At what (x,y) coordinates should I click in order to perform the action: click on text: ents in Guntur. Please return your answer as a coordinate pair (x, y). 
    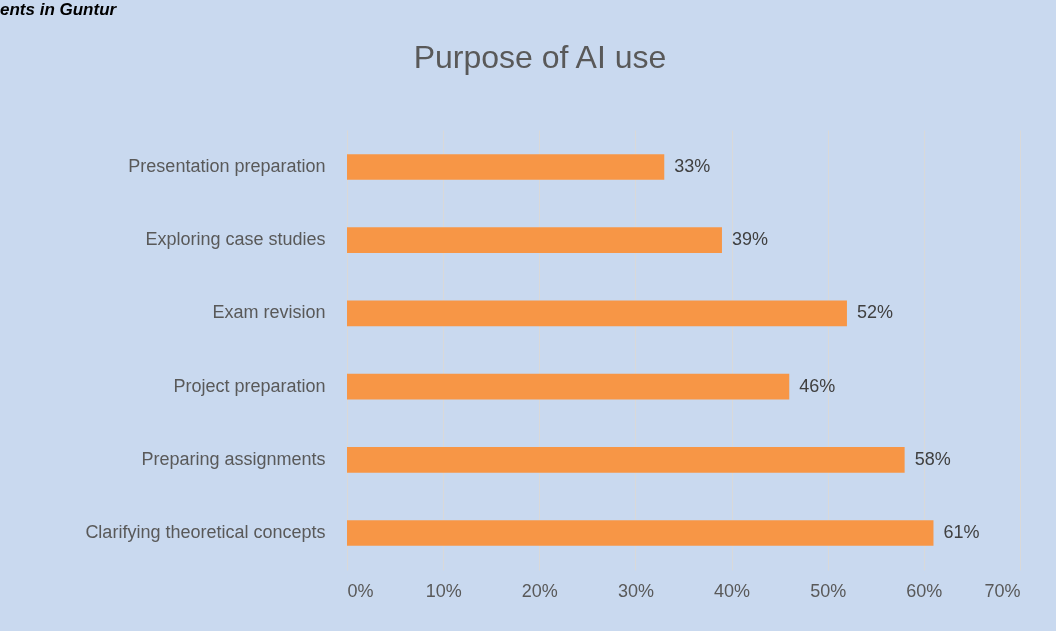
    Looking at the image, I should click on (59, 9).